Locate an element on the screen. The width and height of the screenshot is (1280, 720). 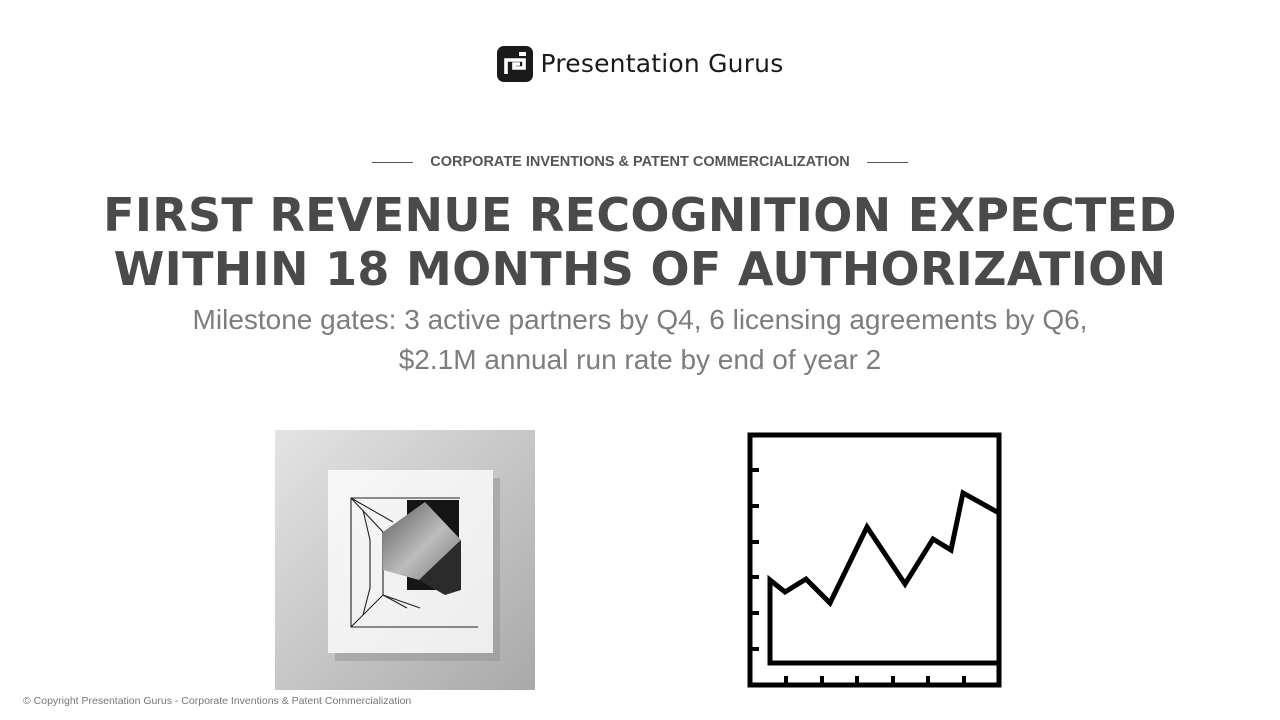
brand-name: Presentation Gurus is located at coordinates (662, 63).